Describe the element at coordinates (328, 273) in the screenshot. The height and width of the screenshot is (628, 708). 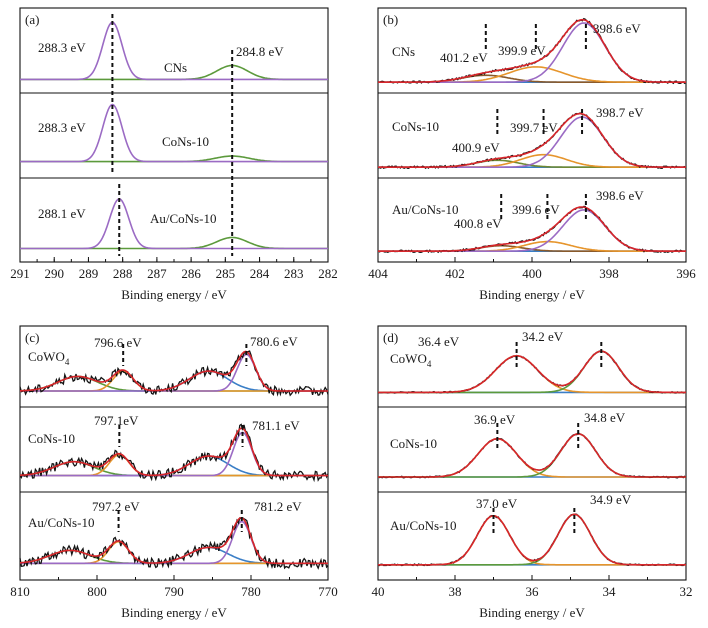
I see `x-tick-label: 282` at that location.